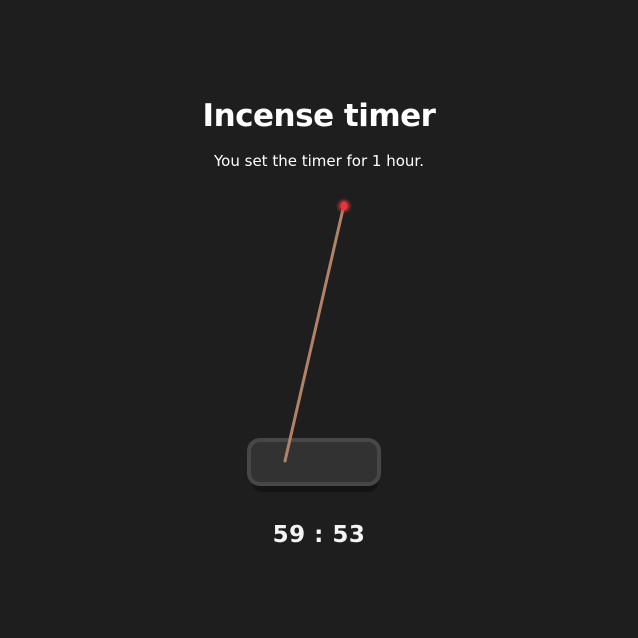 This screenshot has width=638, height=638. I want to click on countdown-display: 59 : 53, so click(319, 535).